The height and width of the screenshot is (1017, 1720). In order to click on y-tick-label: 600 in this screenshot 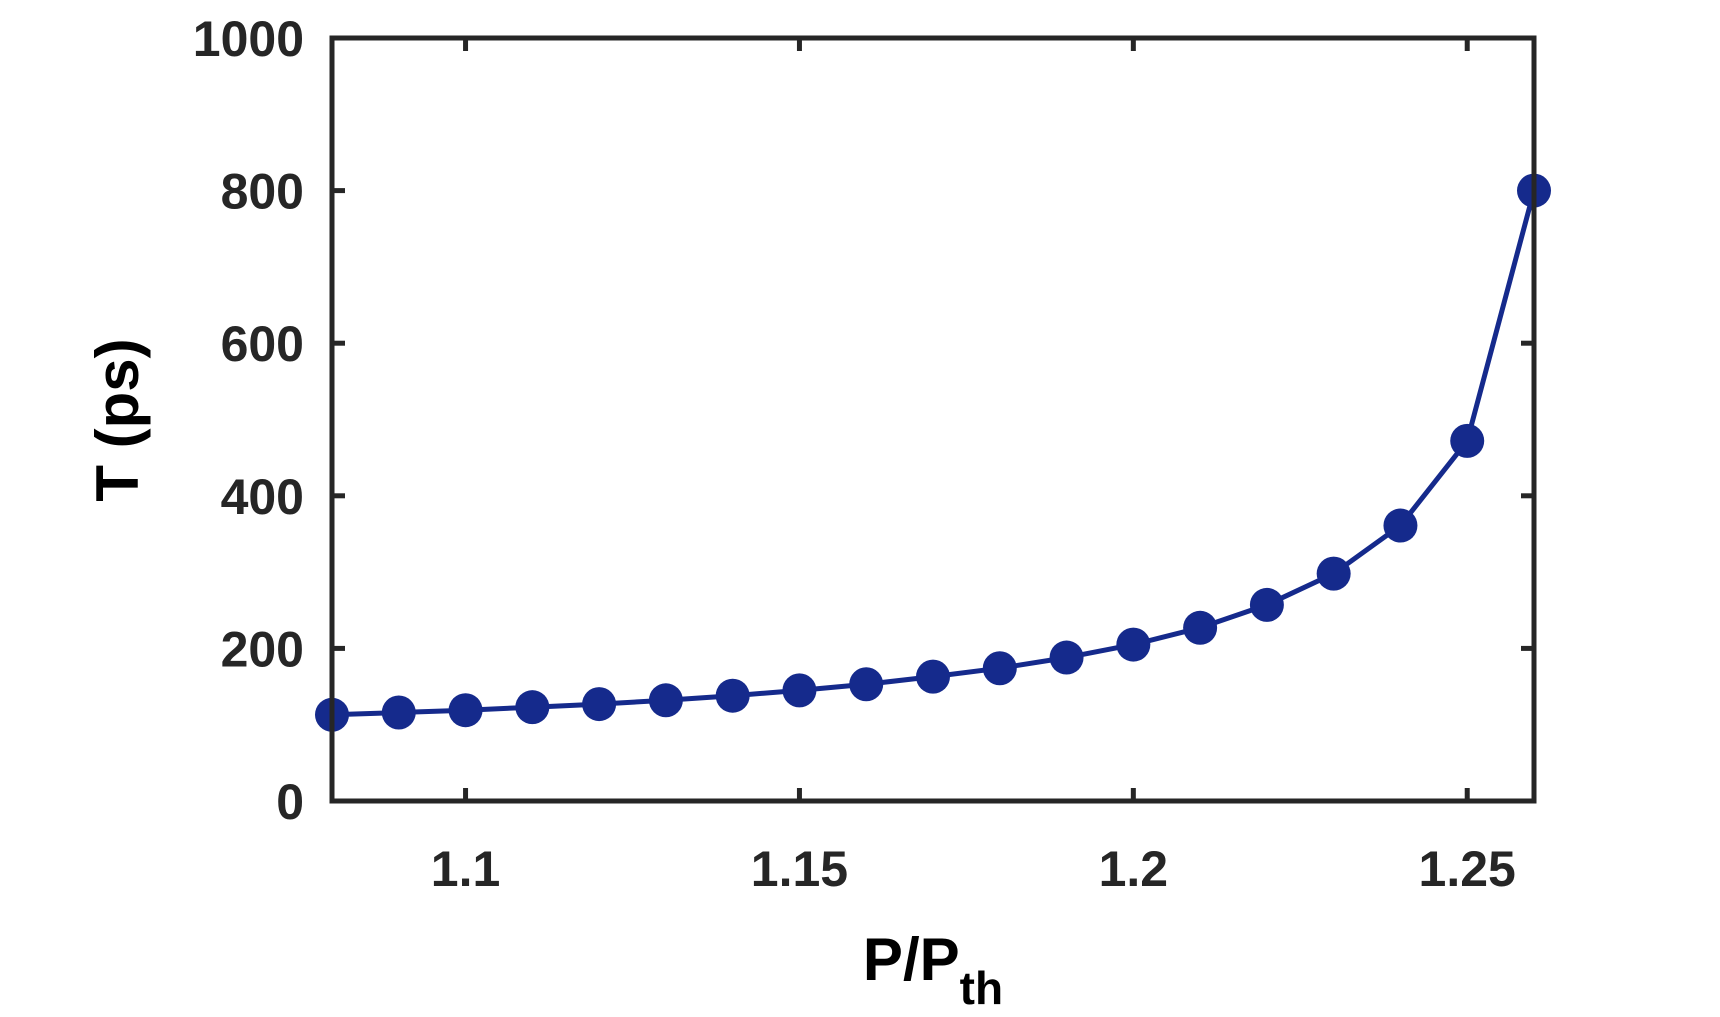, I will do `click(262, 344)`.